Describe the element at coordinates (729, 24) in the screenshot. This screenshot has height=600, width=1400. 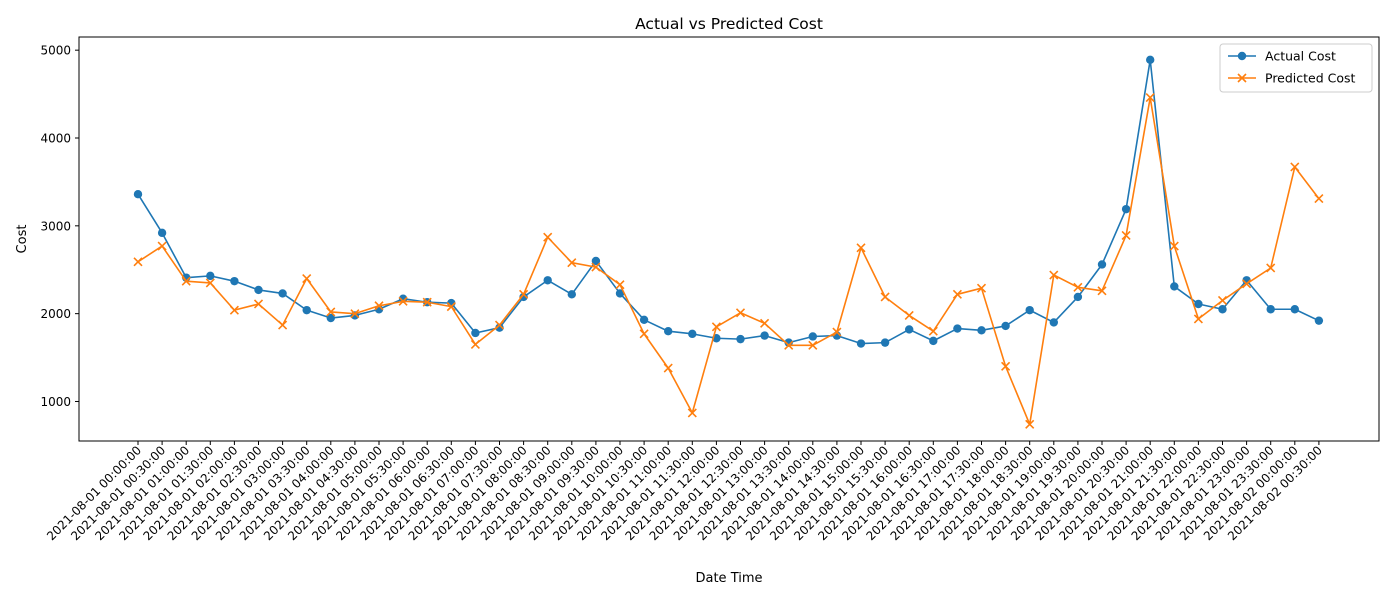
I see `chart-title: Actual vs Predicted Cost` at that location.